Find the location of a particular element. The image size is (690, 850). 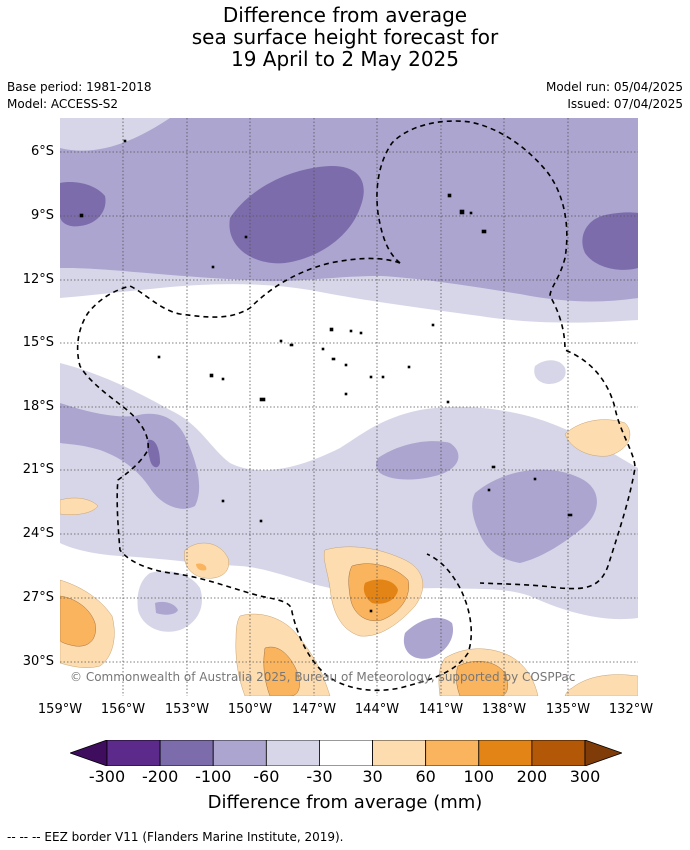

colorbar-tick-label: -60 is located at coordinates (266, 776).